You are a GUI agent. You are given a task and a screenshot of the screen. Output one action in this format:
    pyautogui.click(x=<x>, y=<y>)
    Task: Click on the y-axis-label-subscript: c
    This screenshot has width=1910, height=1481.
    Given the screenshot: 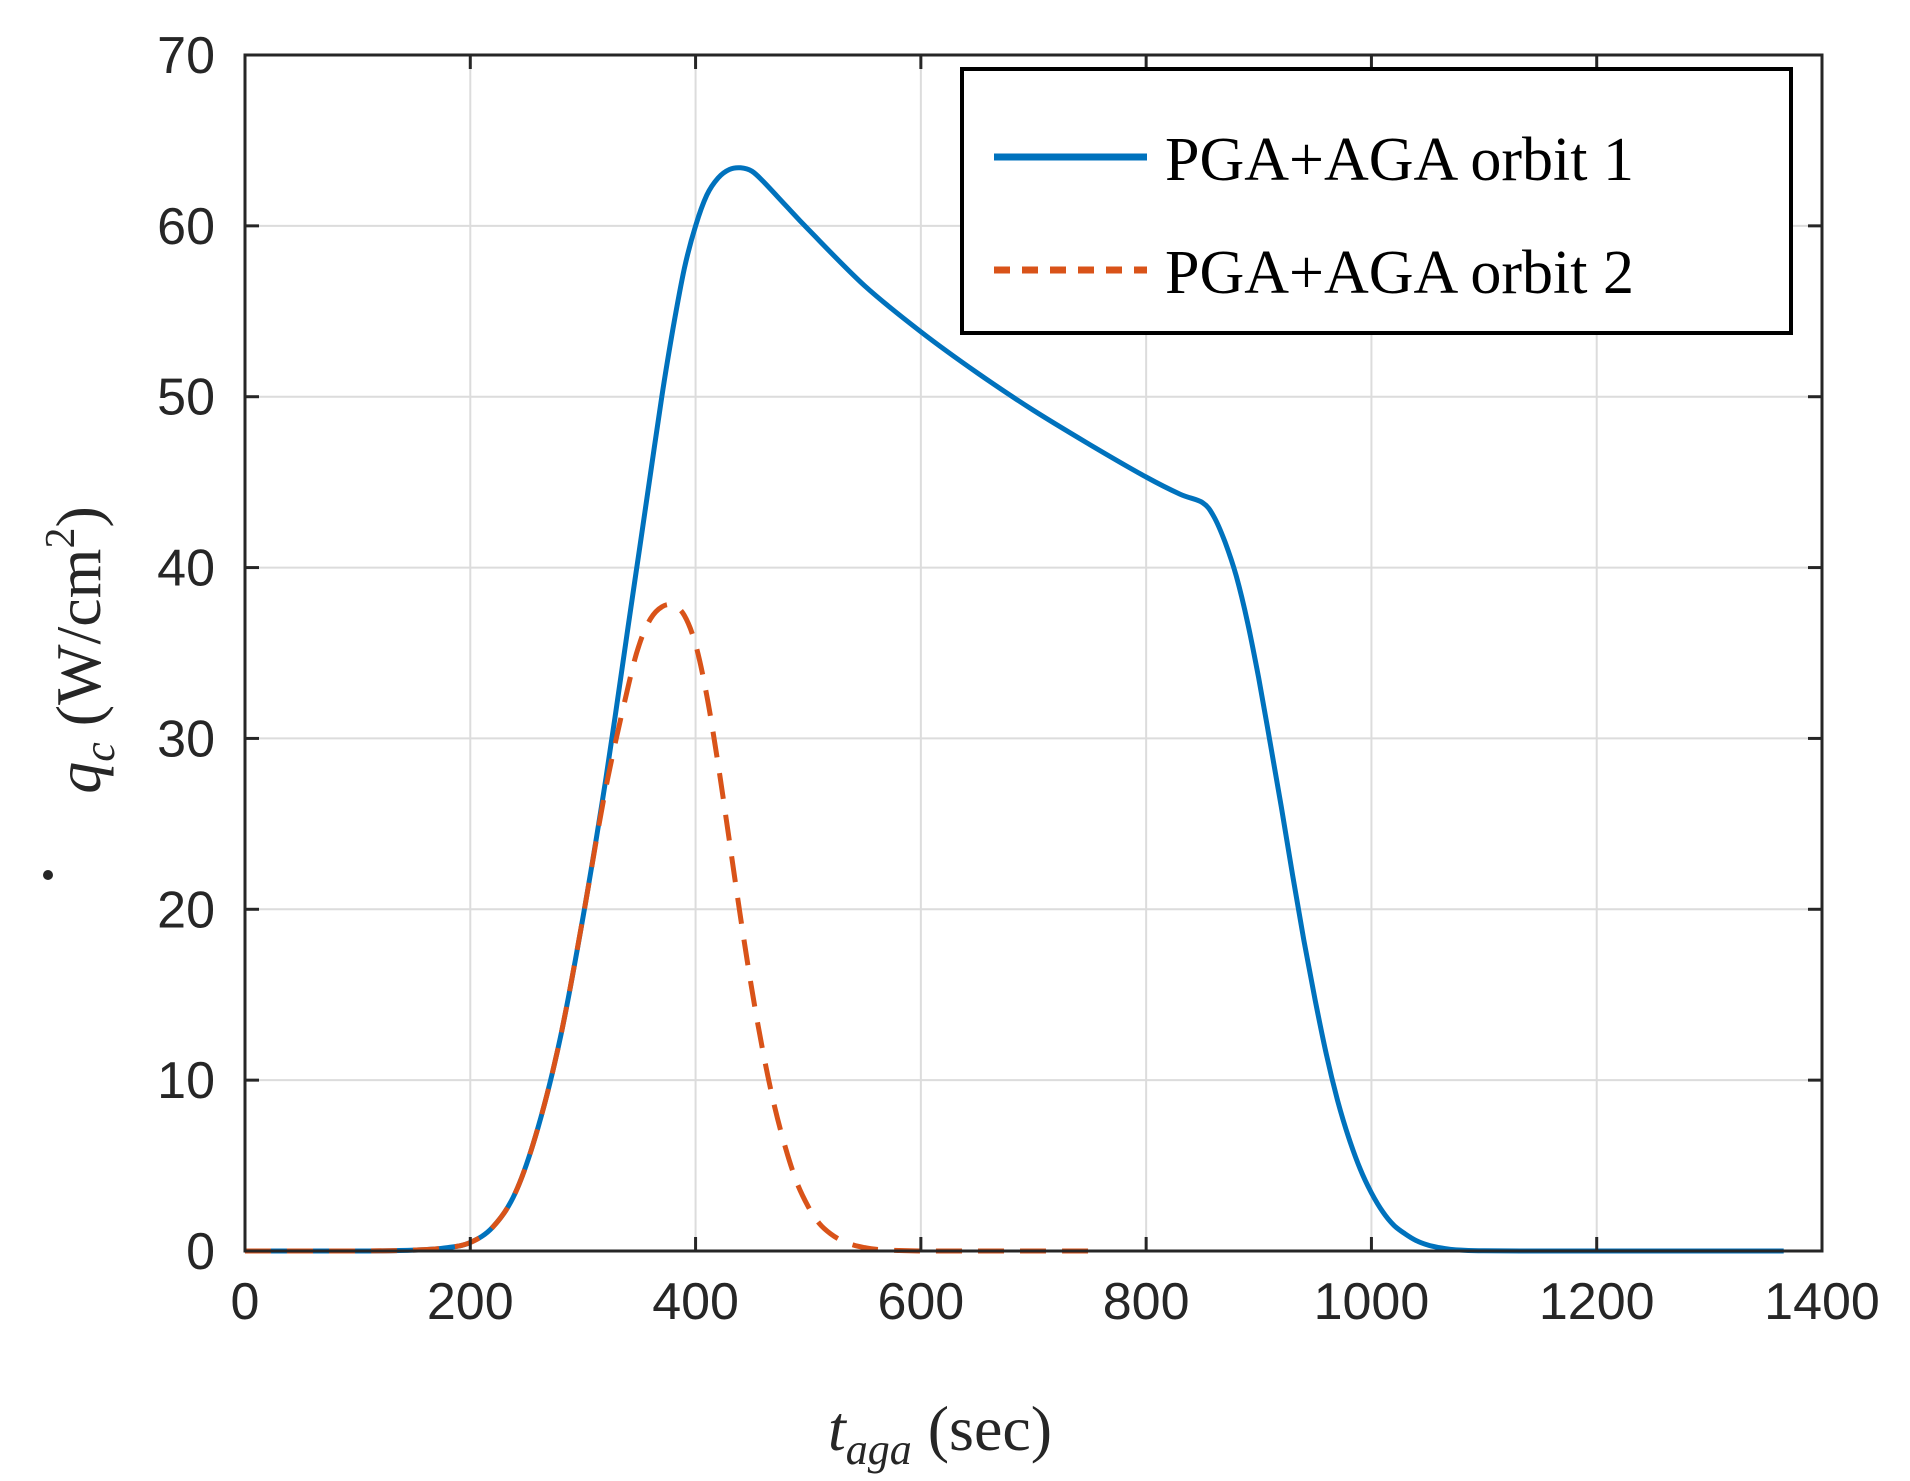 What is the action you would take?
    pyautogui.click(x=99, y=752)
    